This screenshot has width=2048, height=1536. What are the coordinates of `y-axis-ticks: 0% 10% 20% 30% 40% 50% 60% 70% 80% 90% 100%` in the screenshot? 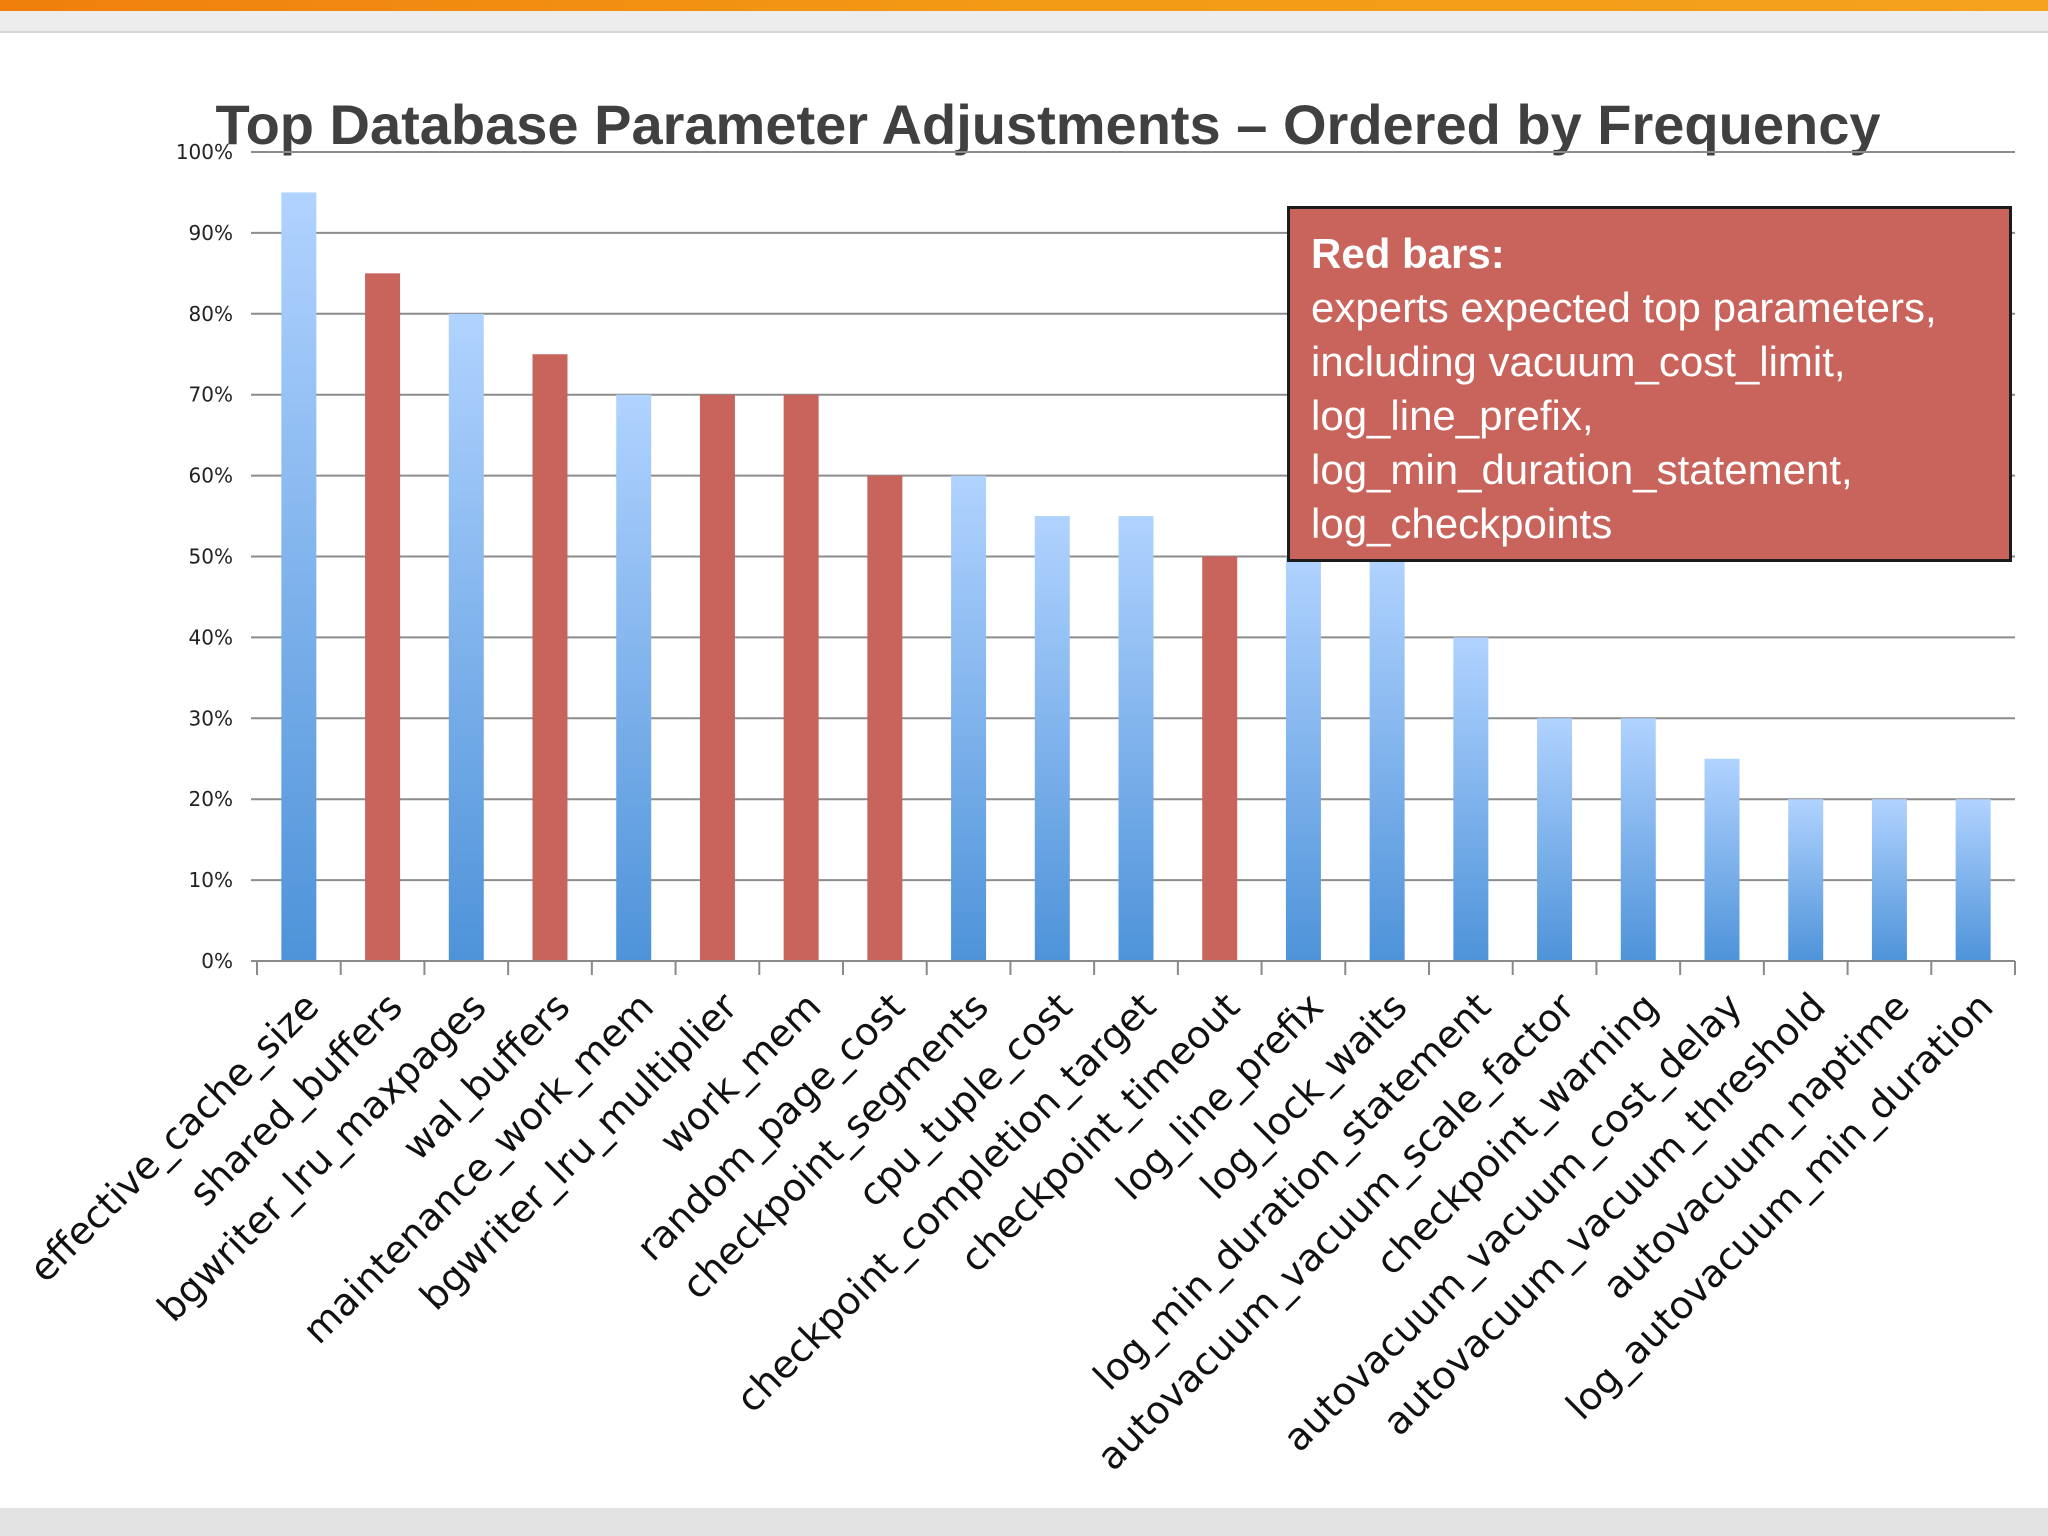 It's located at (204, 556).